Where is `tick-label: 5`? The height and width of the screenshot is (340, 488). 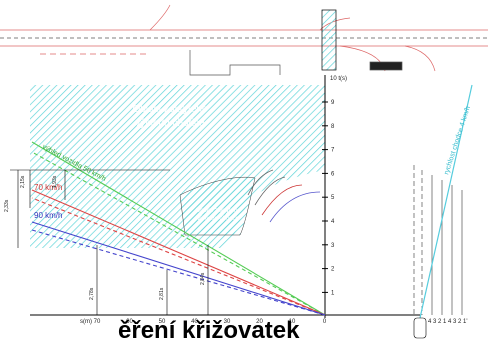
tick-label: 5 is located at coordinates (333, 198).